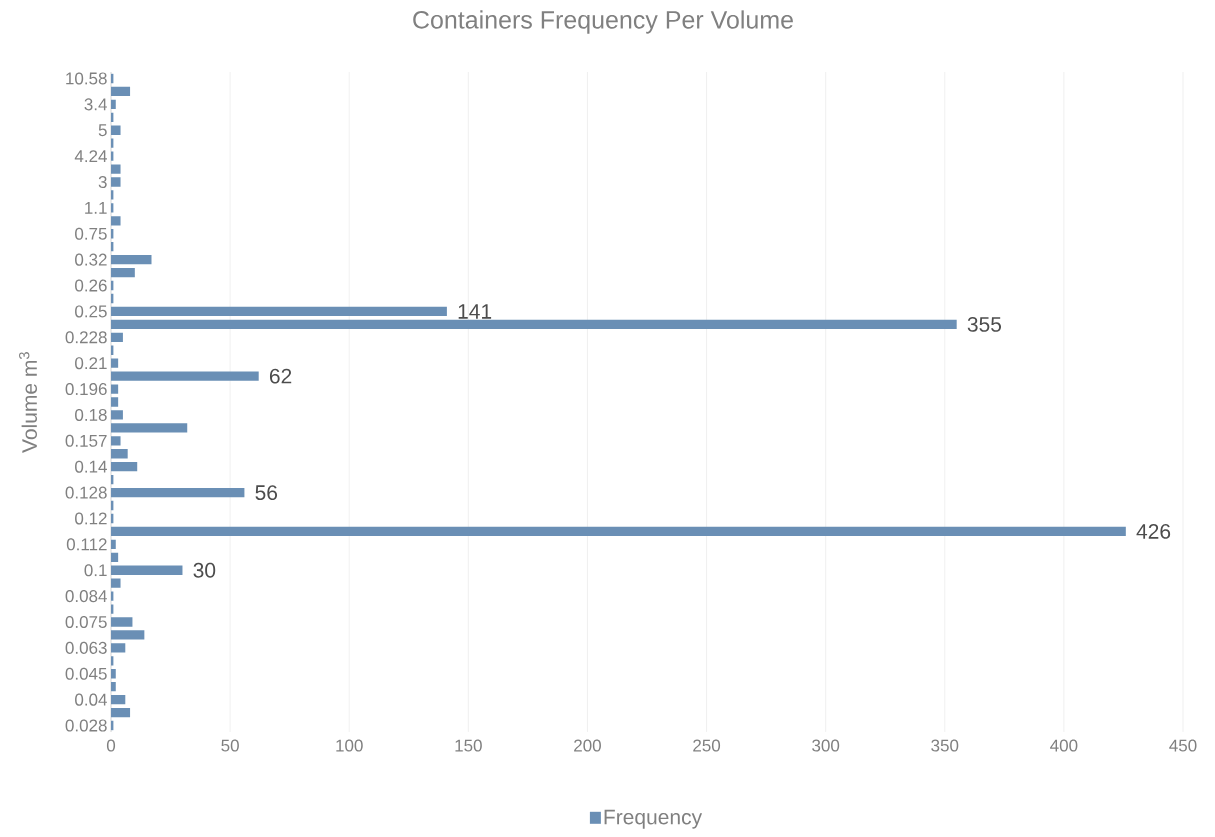 The width and height of the screenshot is (1215, 837). What do you see at coordinates (984, 324) in the screenshot?
I see `data-label: 355` at bounding box center [984, 324].